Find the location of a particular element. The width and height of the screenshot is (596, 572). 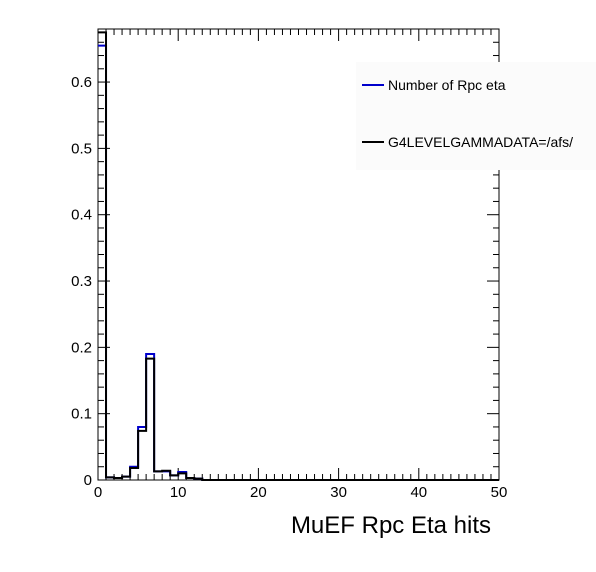

x-tick-label: 30 is located at coordinates (338, 492).